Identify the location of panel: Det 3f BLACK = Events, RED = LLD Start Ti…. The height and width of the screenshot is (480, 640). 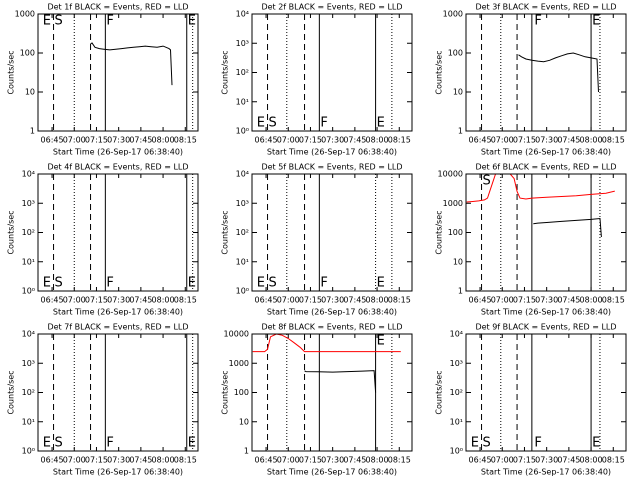
(531, 80).